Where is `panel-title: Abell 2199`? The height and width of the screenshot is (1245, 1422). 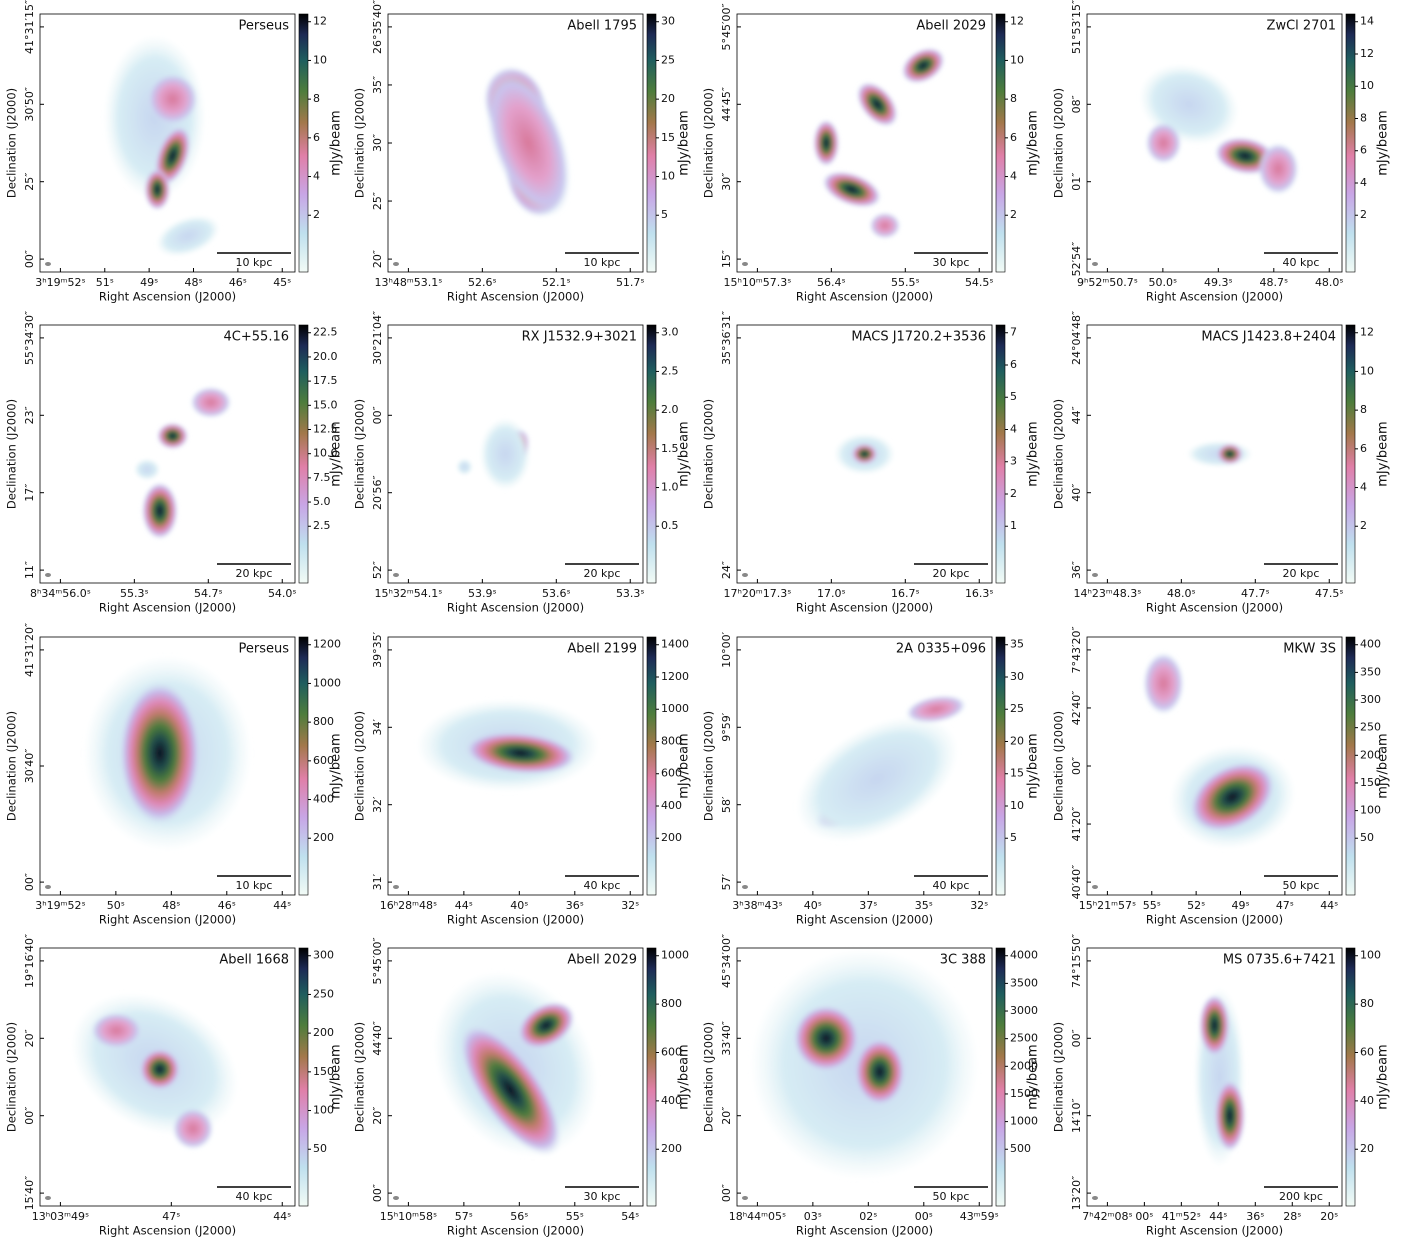 panel-title: Abell 2199 is located at coordinates (602, 649).